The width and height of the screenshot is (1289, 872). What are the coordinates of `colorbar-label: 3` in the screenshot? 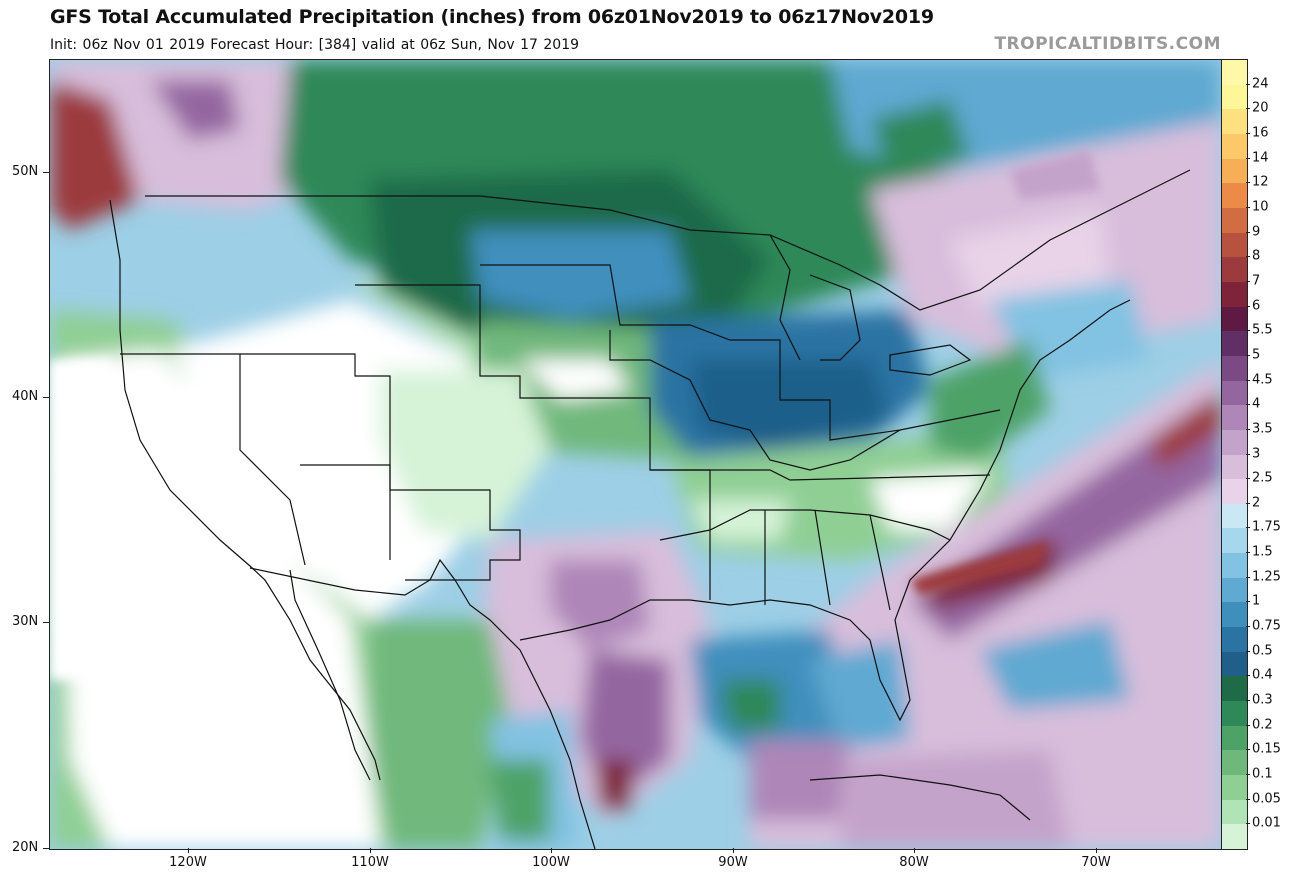 It's located at (1256, 453).